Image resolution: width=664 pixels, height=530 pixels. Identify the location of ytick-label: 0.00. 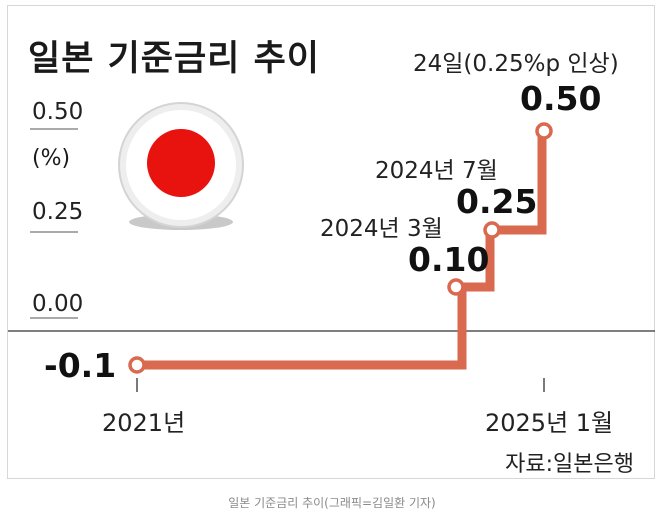
(58, 304).